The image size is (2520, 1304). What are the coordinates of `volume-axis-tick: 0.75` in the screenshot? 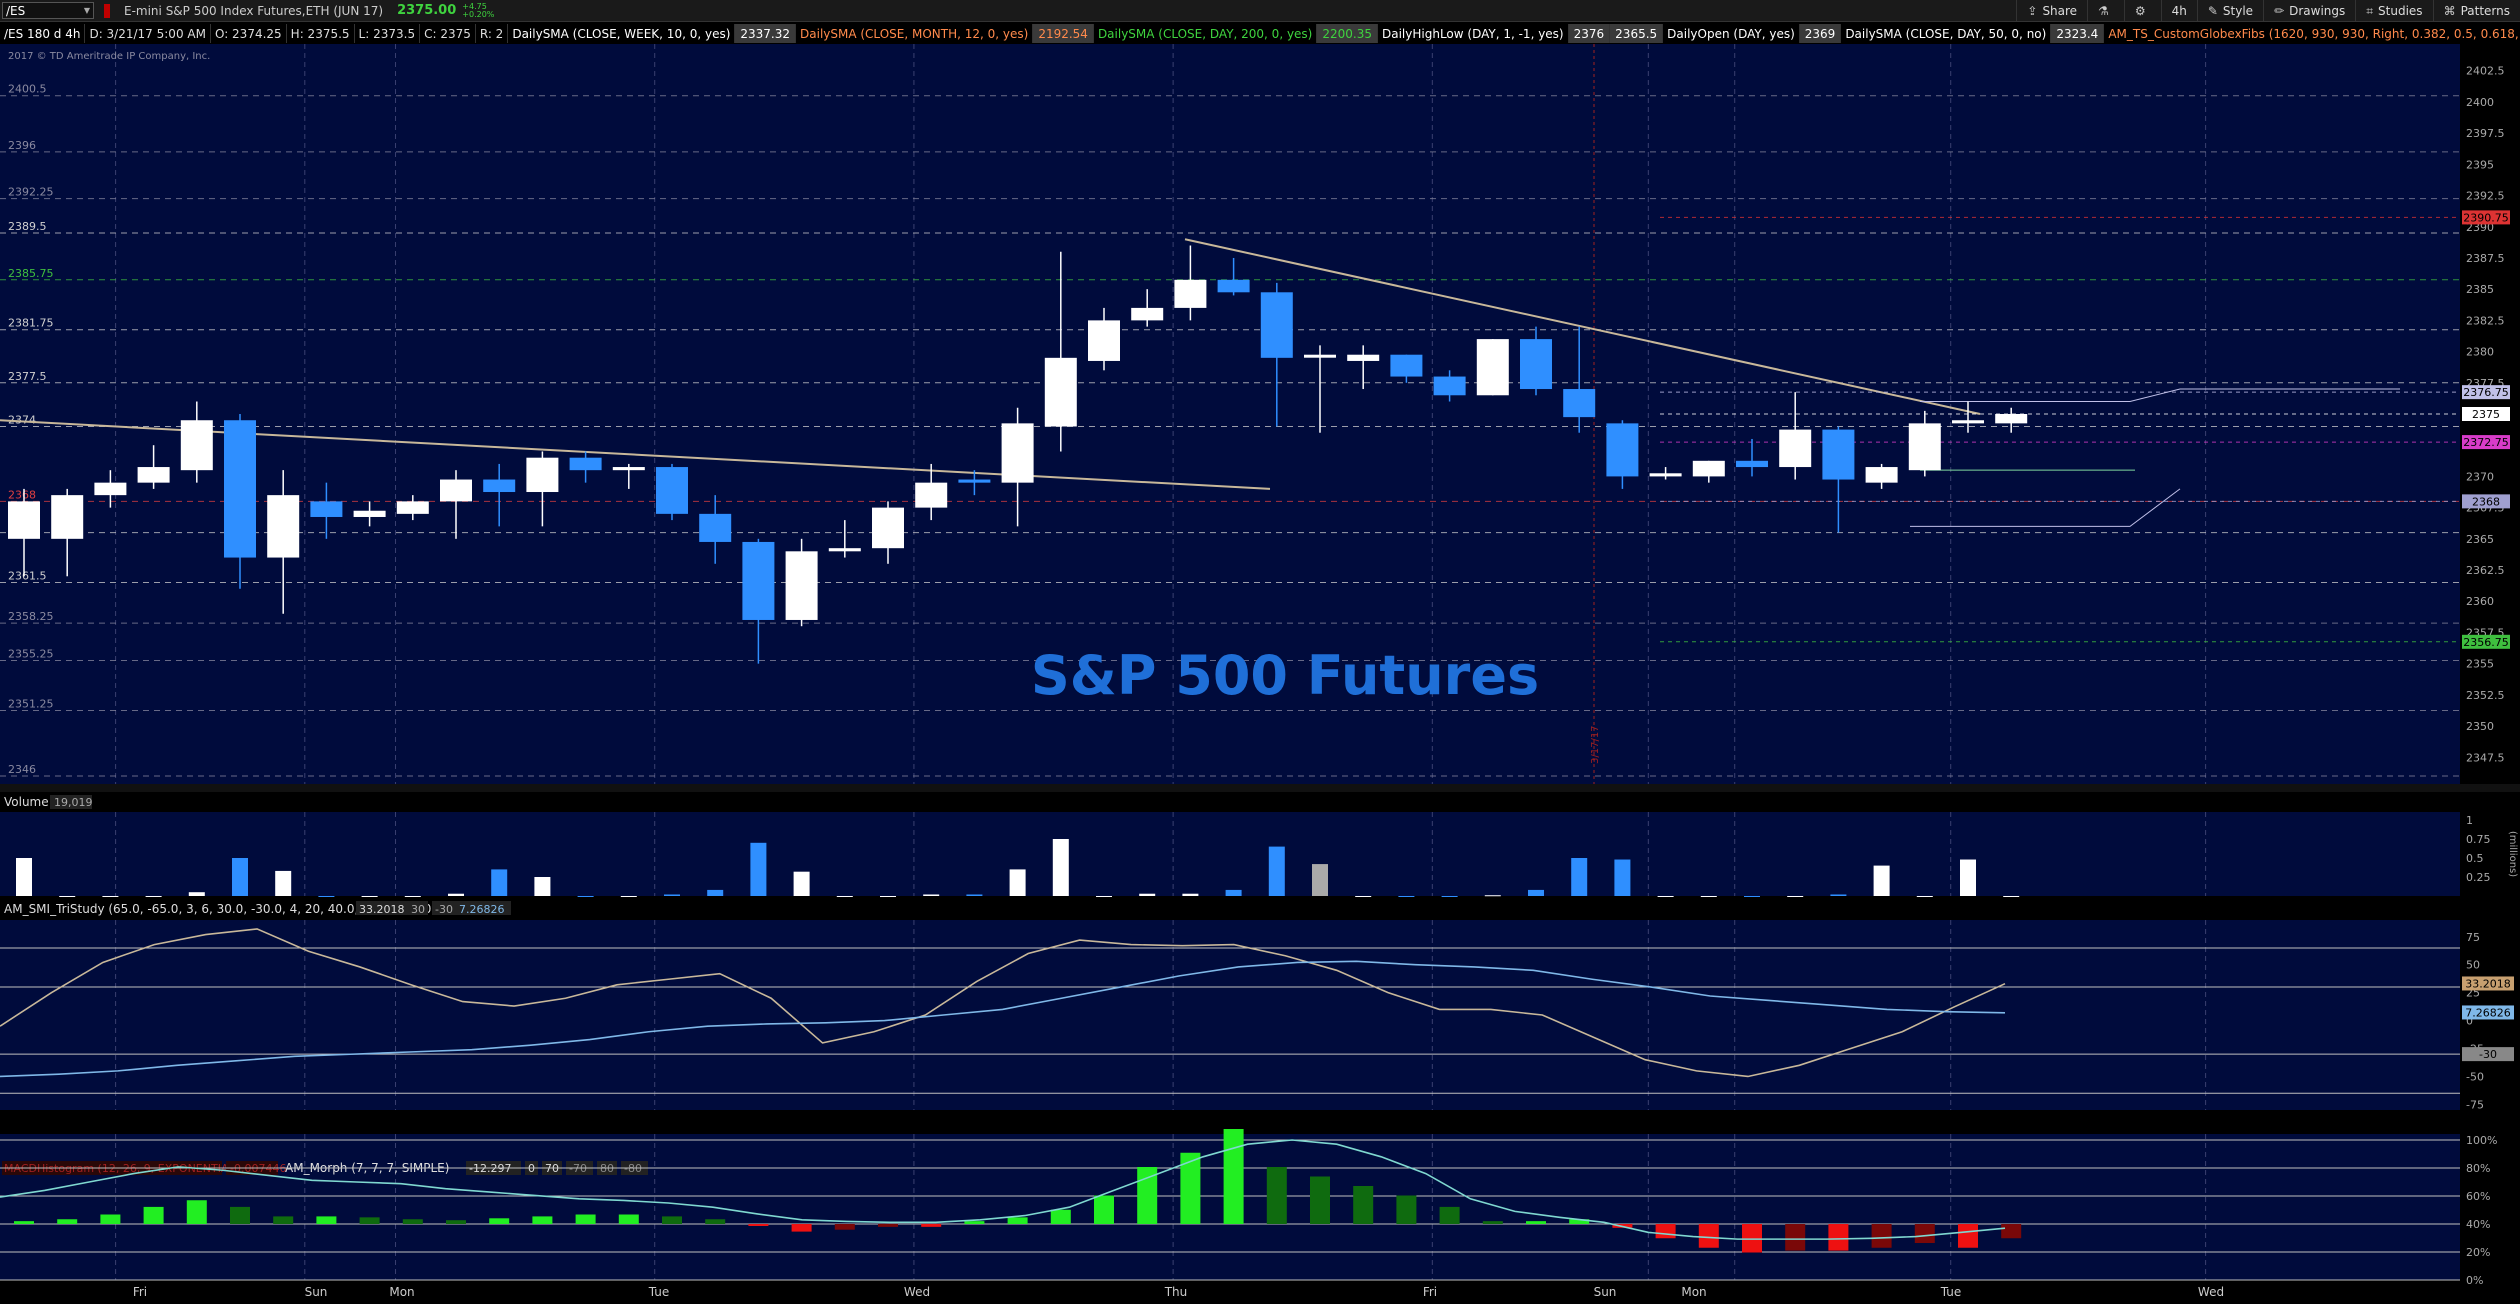 It's located at (2478, 839).